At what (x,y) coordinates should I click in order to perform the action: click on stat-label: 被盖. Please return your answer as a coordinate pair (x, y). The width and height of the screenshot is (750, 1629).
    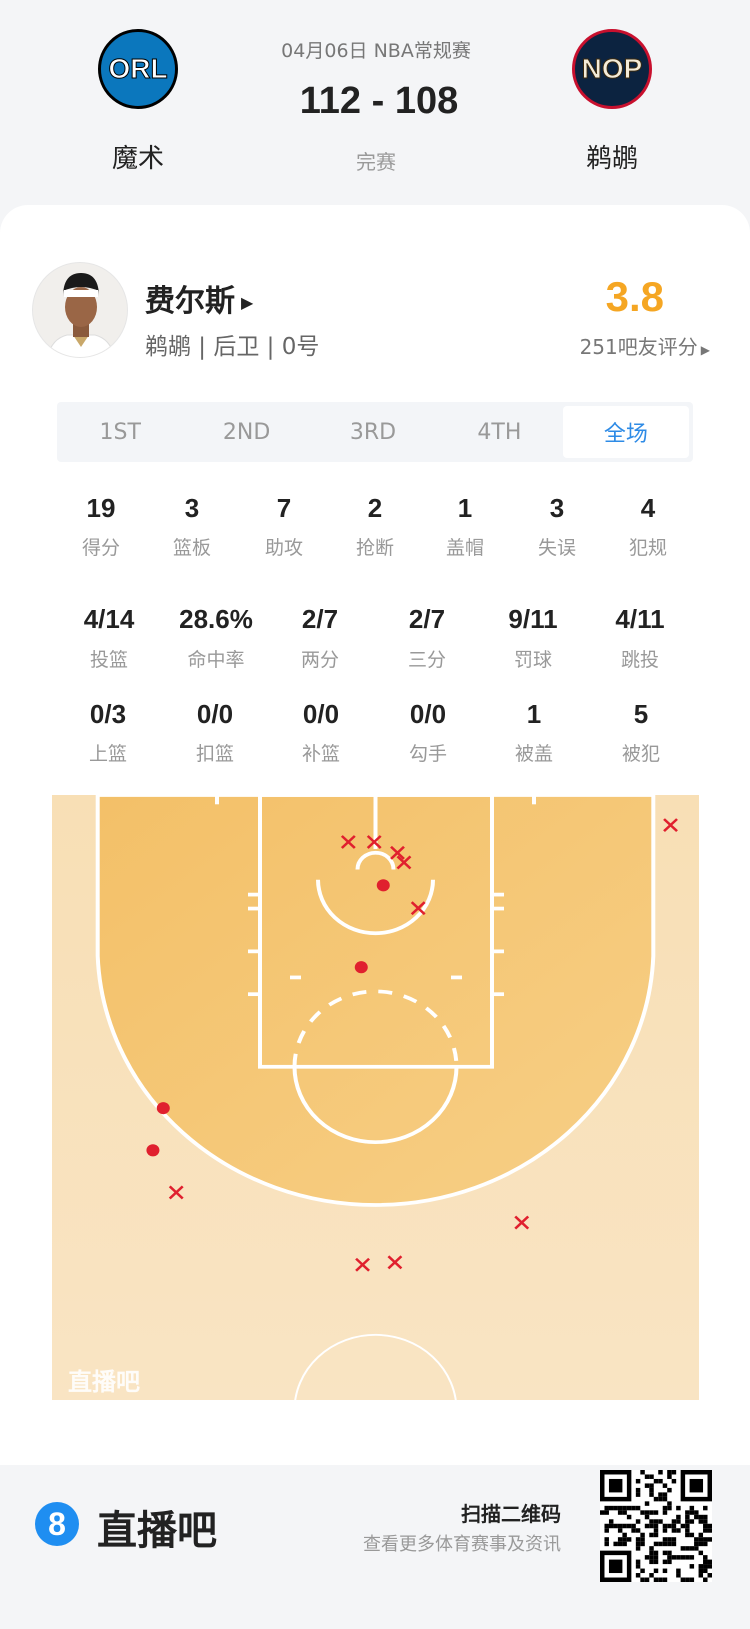
    Looking at the image, I should click on (534, 754).